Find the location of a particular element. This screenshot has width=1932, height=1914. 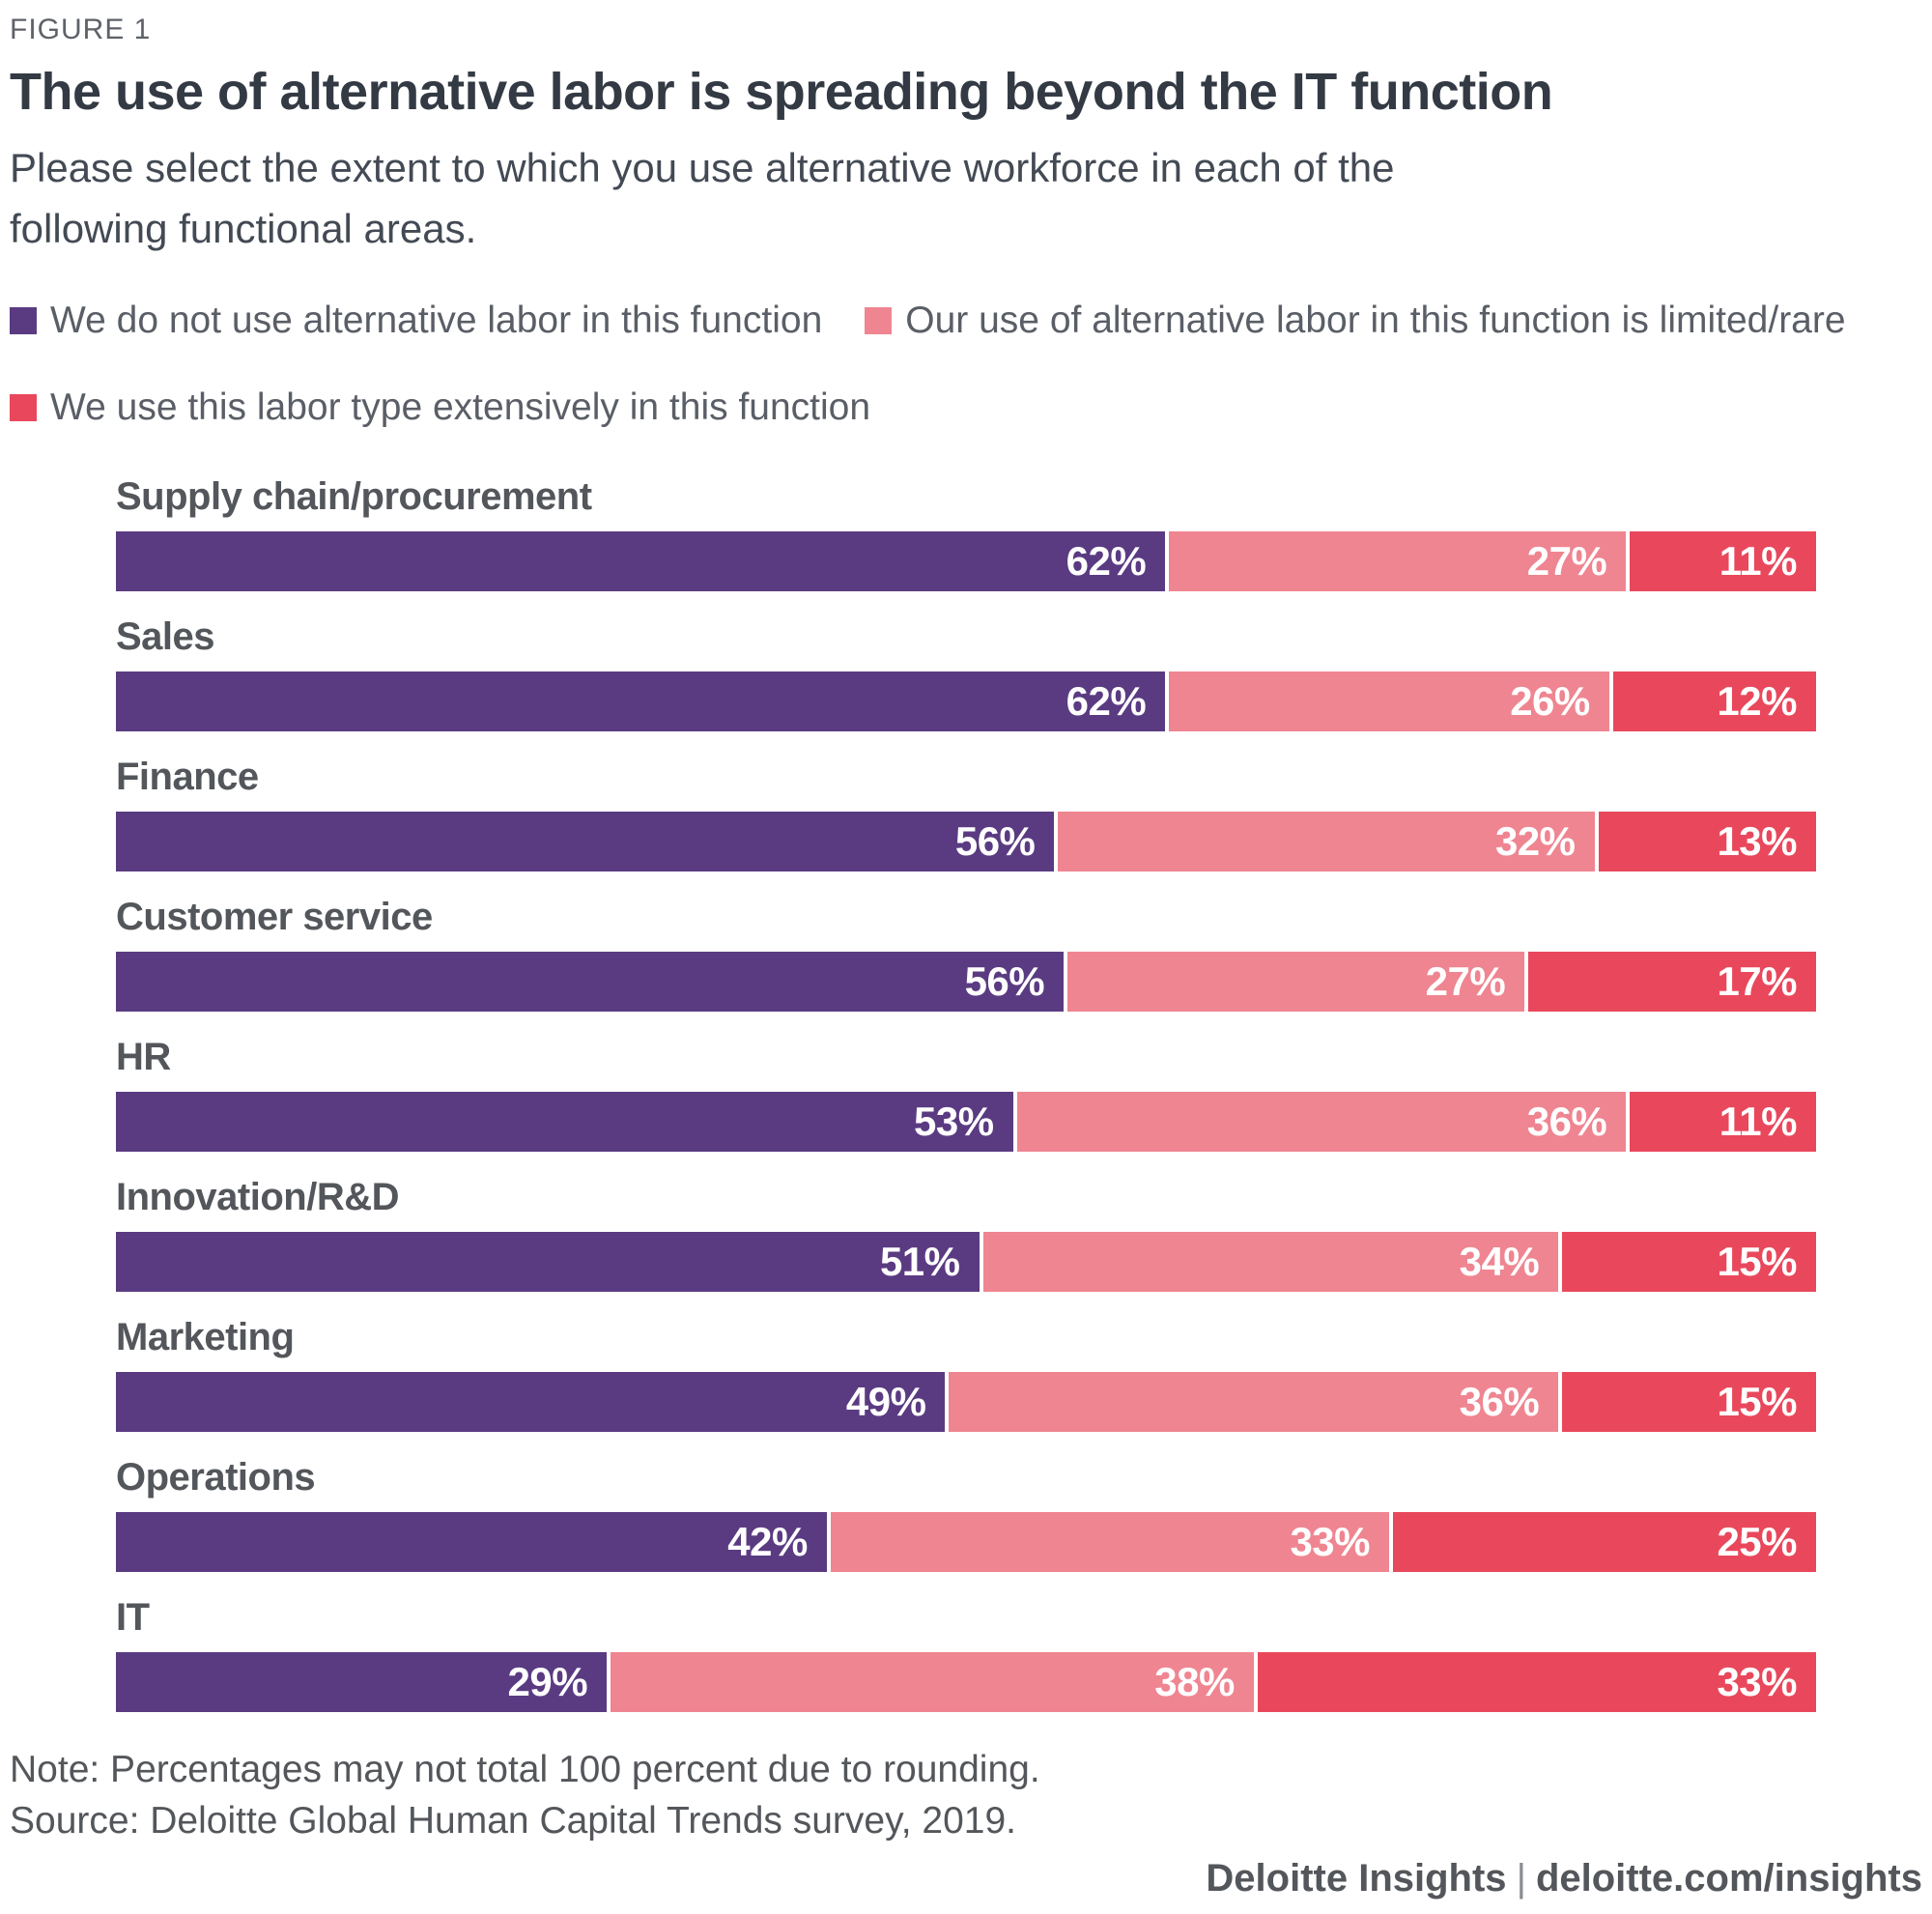

stacked-bar: 49% 36% 15% is located at coordinates (966, 1402).